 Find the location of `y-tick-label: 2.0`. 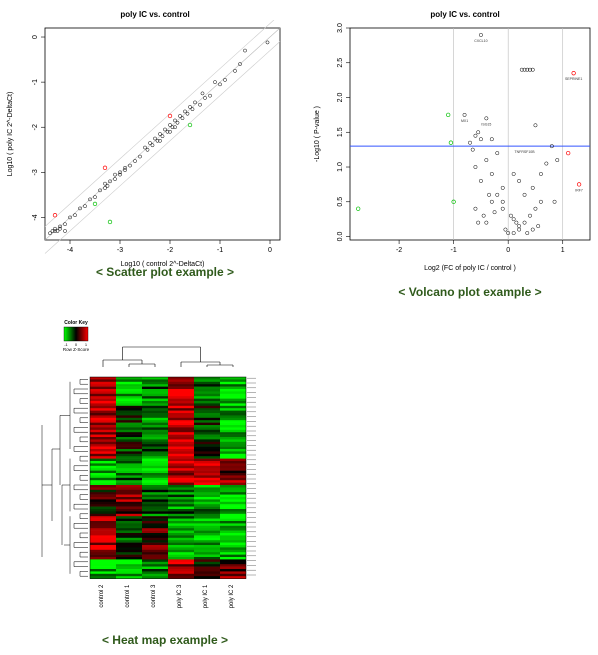

y-tick-label: 2.0 is located at coordinates (340, 98).